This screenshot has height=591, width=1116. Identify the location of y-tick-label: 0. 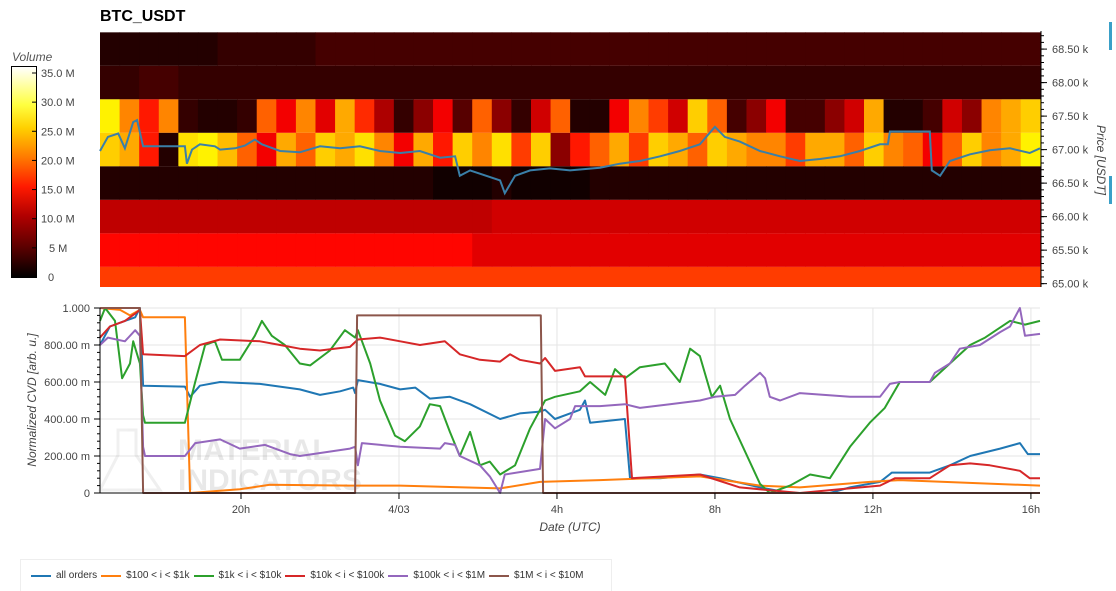
(87, 494).